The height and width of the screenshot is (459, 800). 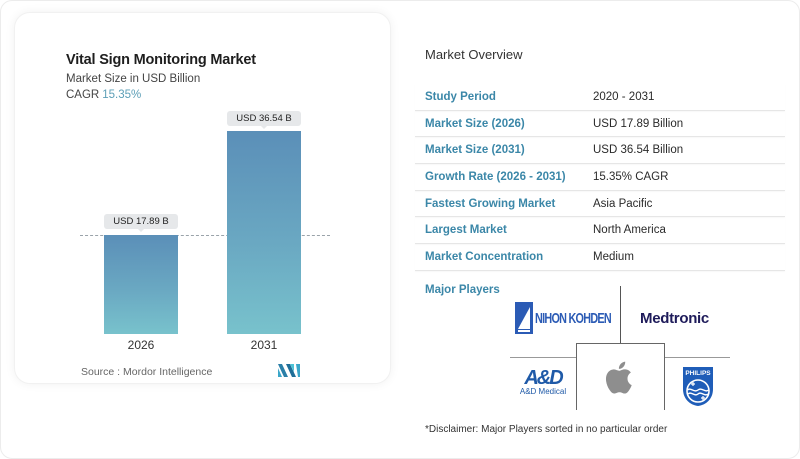 I want to click on overview-row-study-period: Study Period 2020 - 2031, so click(x=600, y=97).